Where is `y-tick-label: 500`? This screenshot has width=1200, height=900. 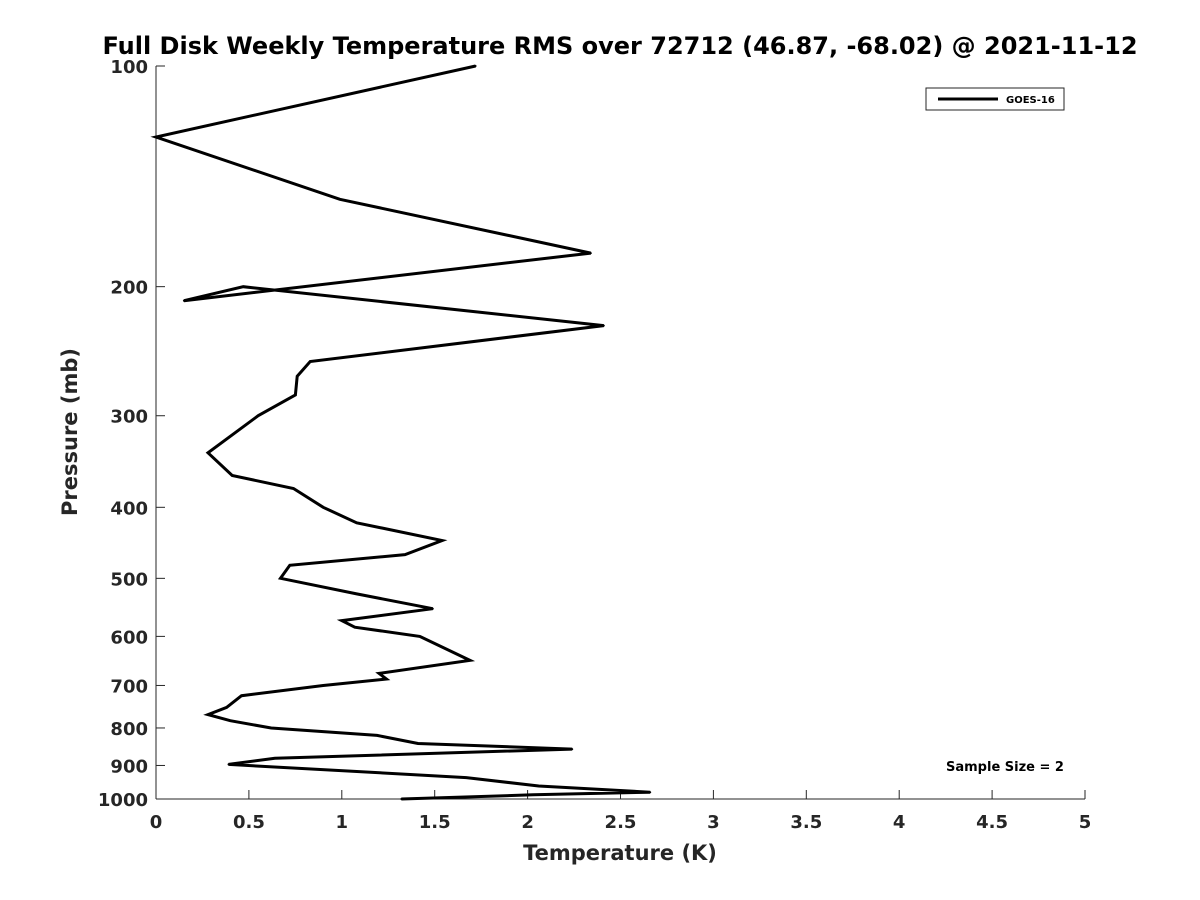
y-tick-label: 500 is located at coordinates (129, 579).